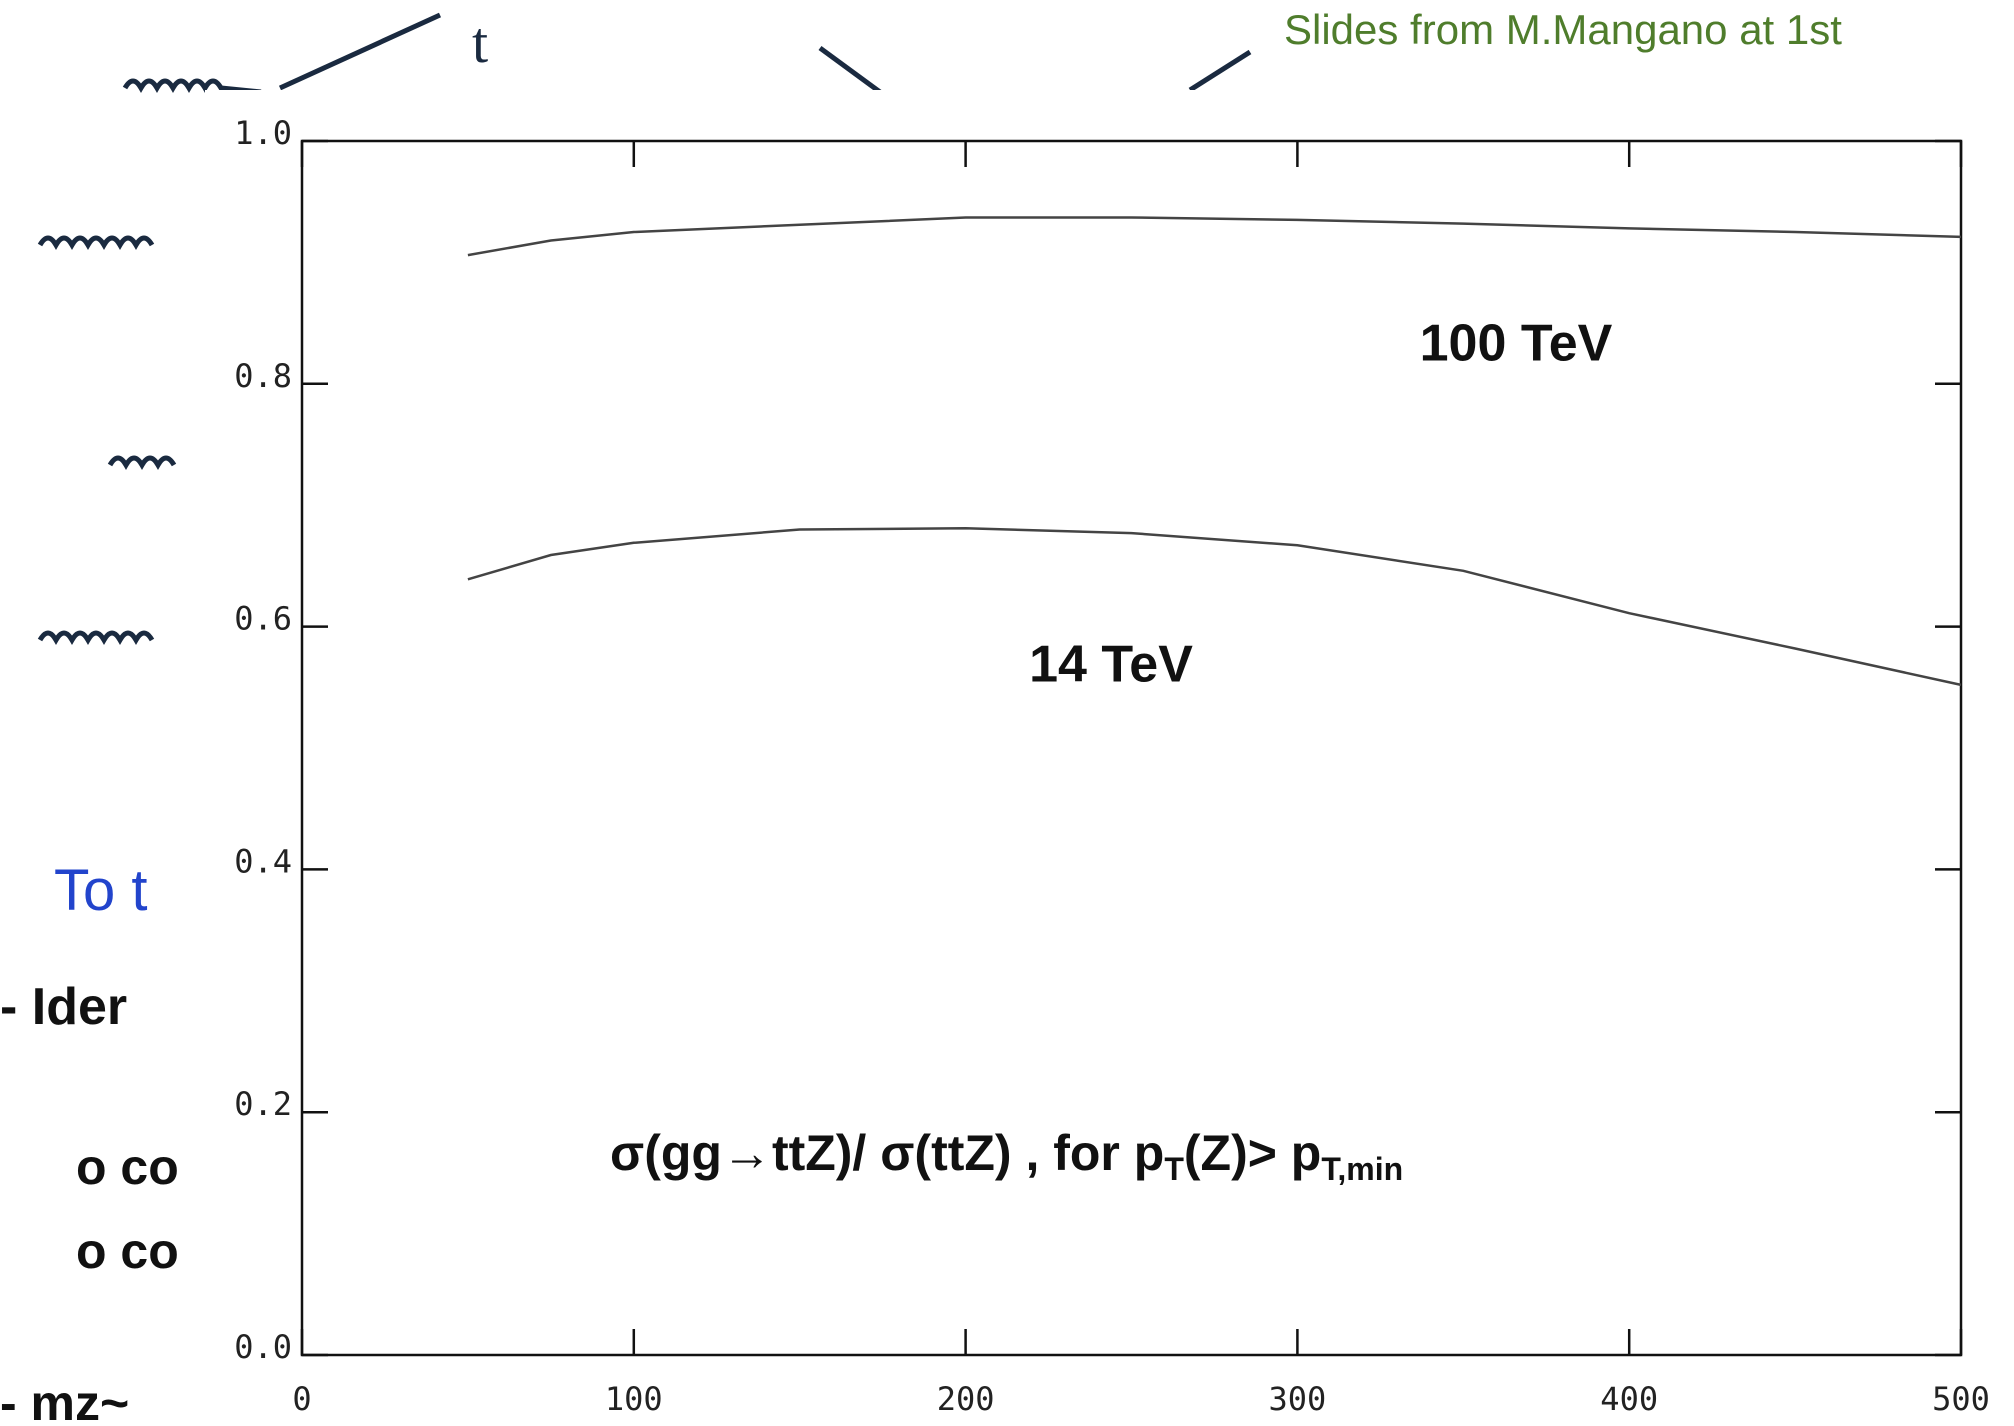 This screenshot has width=2014, height=1426. I want to click on y-tick-label: 1.0, so click(263, 133).